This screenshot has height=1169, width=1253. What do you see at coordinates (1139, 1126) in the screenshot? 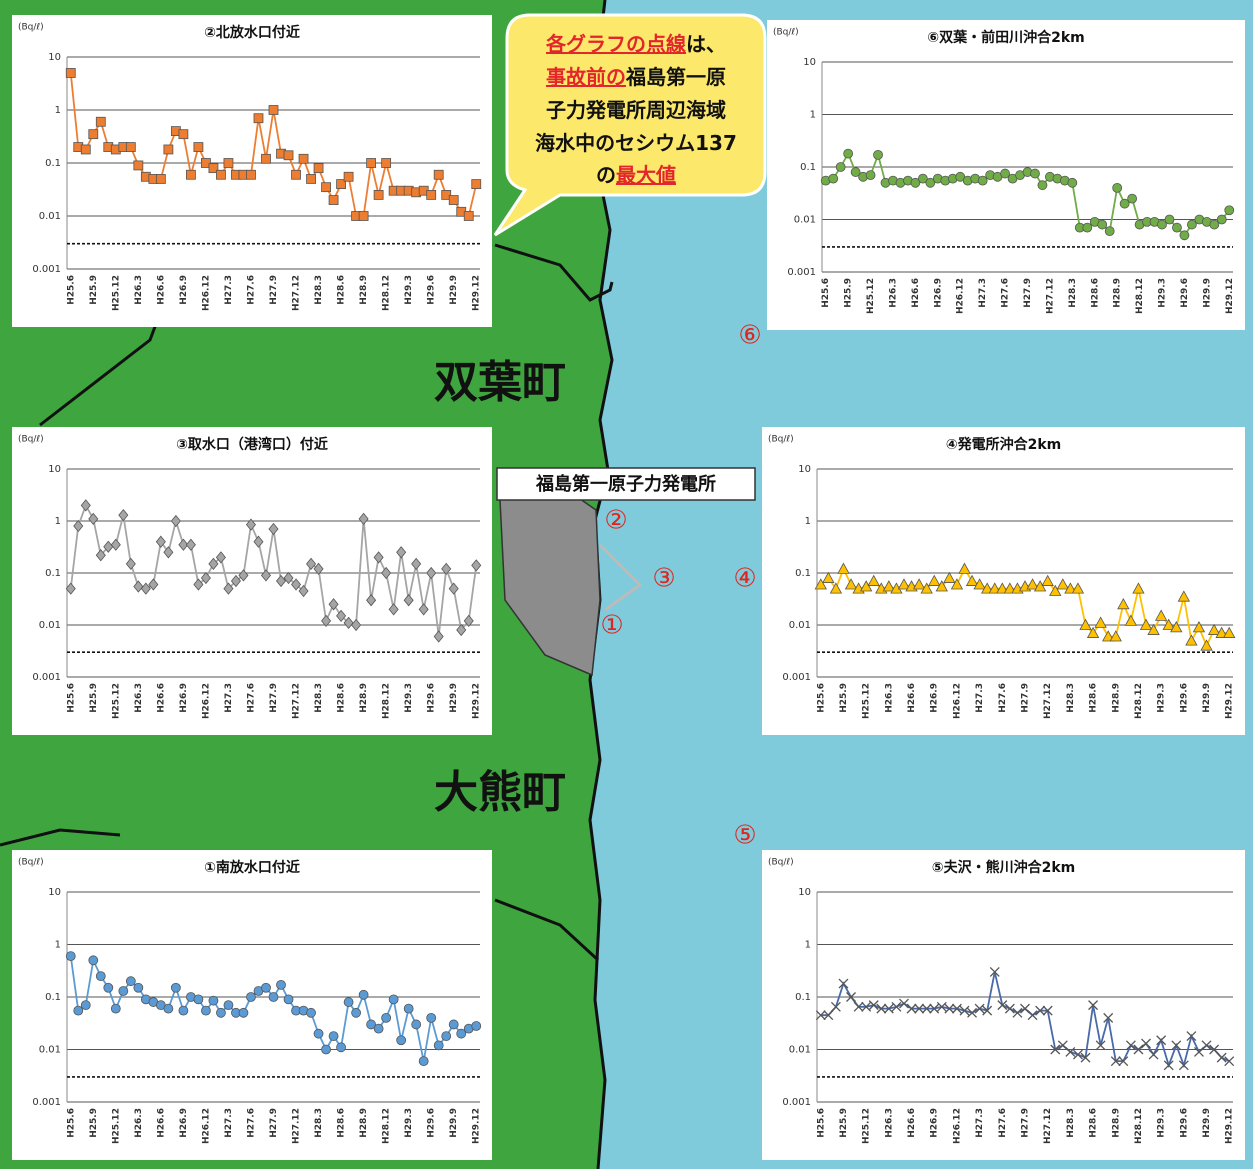
I see `x-tick-label: H28.12` at bounding box center [1139, 1126].